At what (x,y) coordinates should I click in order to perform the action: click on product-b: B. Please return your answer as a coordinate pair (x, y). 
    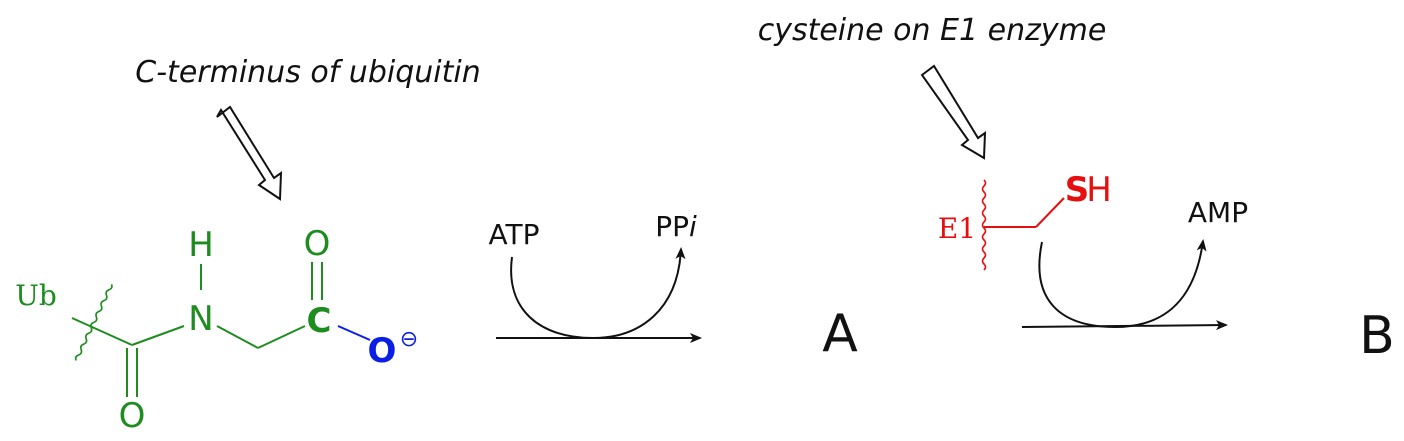
    Looking at the image, I should click on (1377, 336).